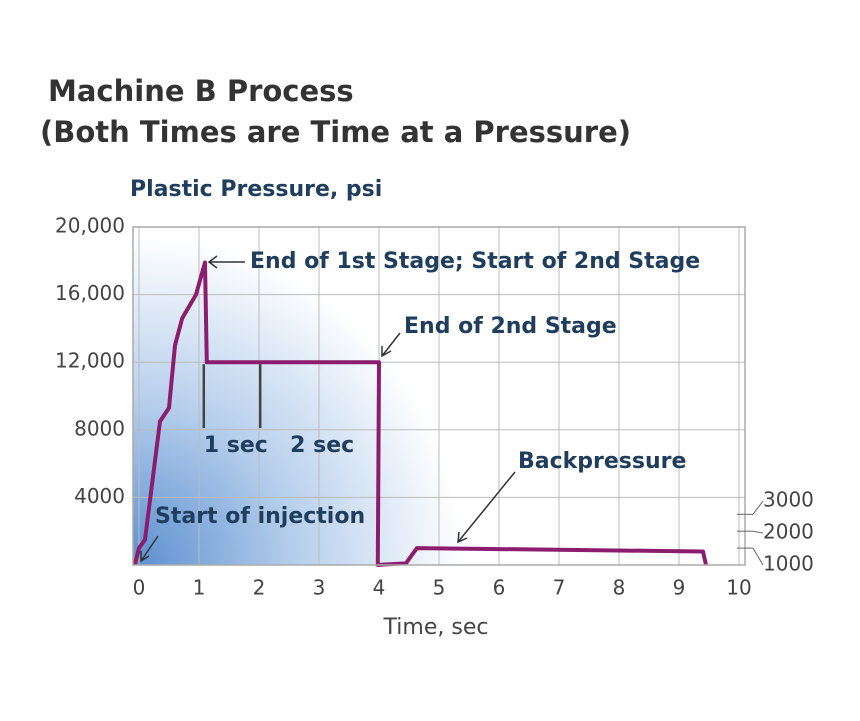 The height and width of the screenshot is (721, 860). What do you see at coordinates (236, 445) in the screenshot?
I see `time-marker-label: 1 sec` at bounding box center [236, 445].